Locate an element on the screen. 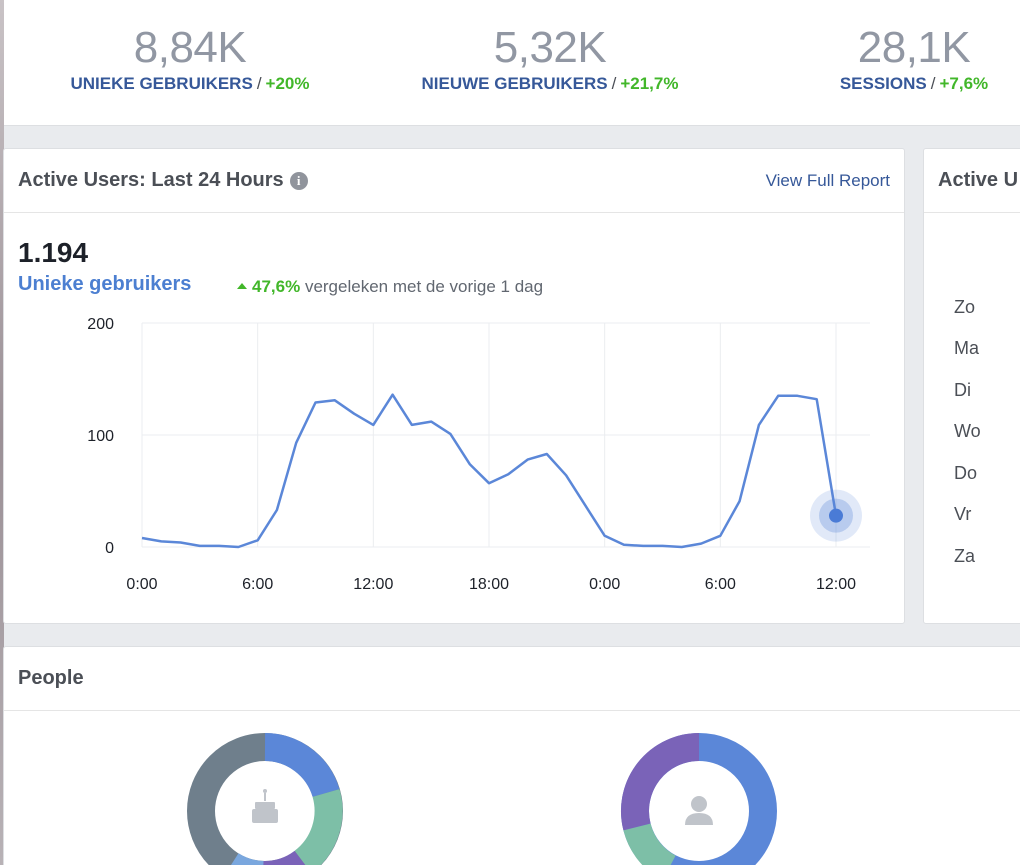  info-icon: i is located at coordinates (298, 180).